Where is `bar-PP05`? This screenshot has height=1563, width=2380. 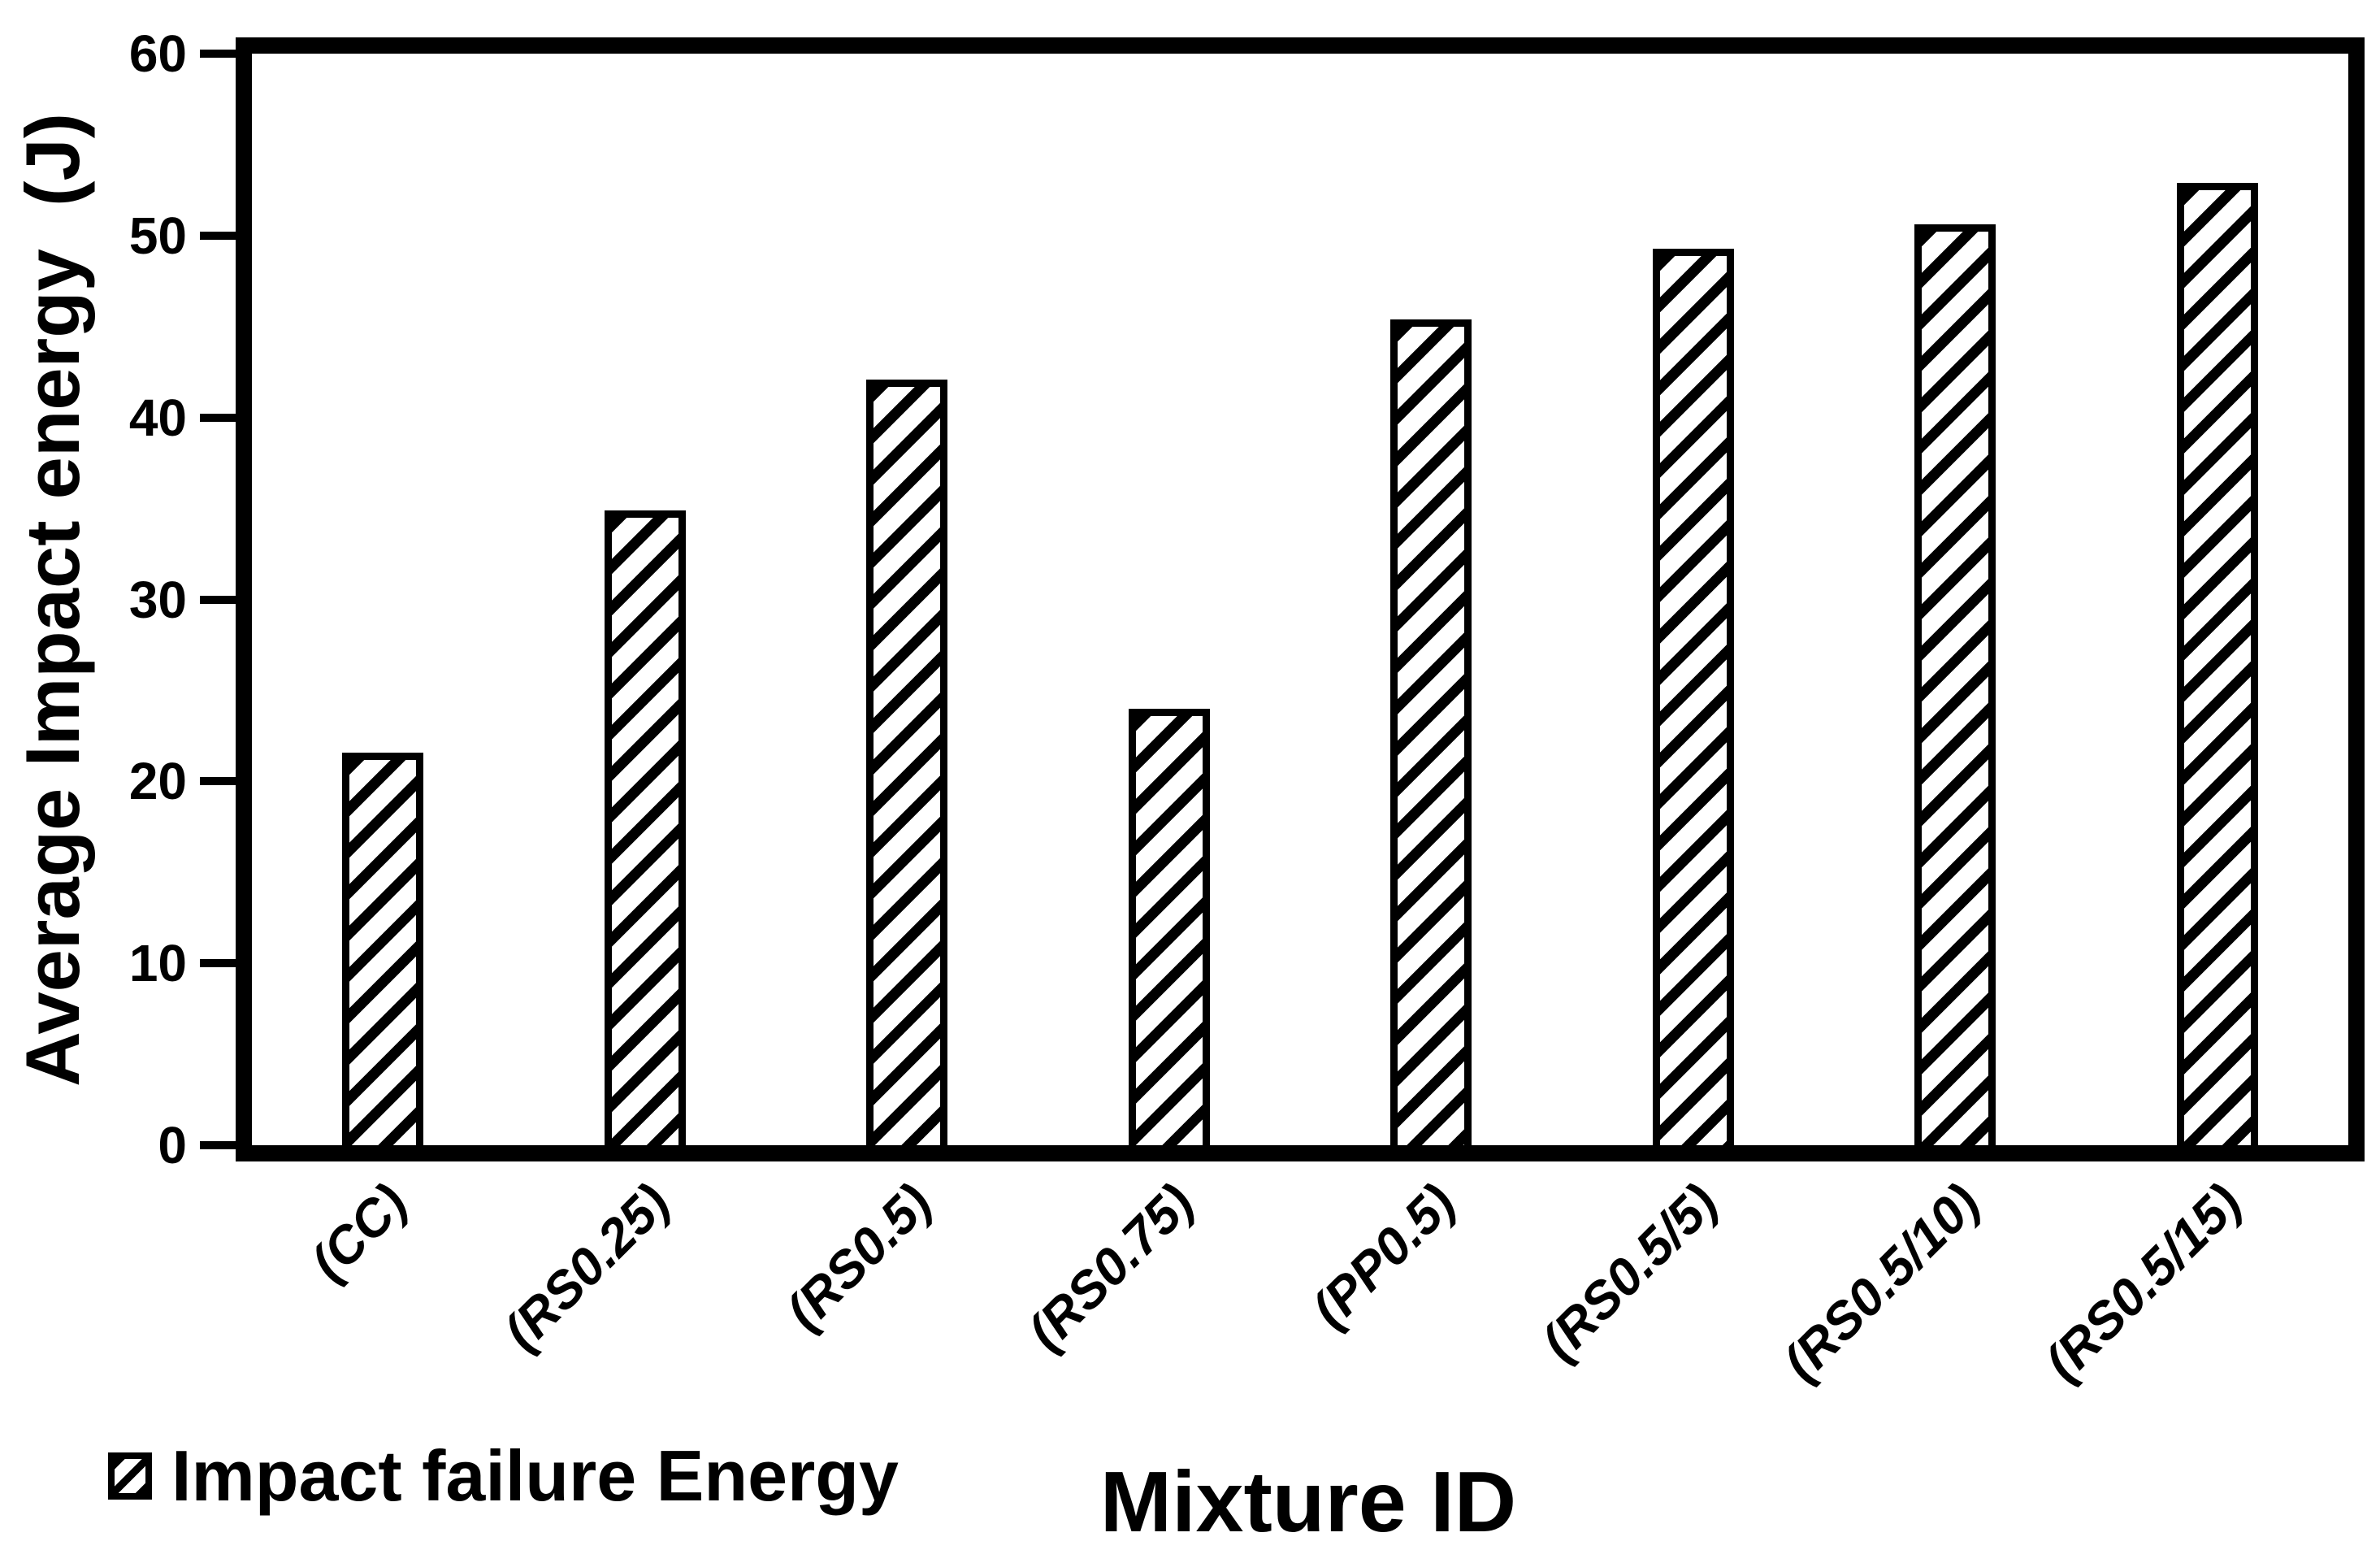 bar-PP05 is located at coordinates (1431, 732).